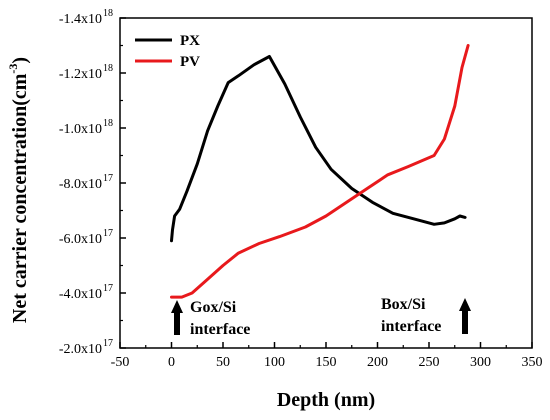 This screenshot has height=420, width=550. I want to click on y-tick-label: -1.0x10, so click(80, 129).